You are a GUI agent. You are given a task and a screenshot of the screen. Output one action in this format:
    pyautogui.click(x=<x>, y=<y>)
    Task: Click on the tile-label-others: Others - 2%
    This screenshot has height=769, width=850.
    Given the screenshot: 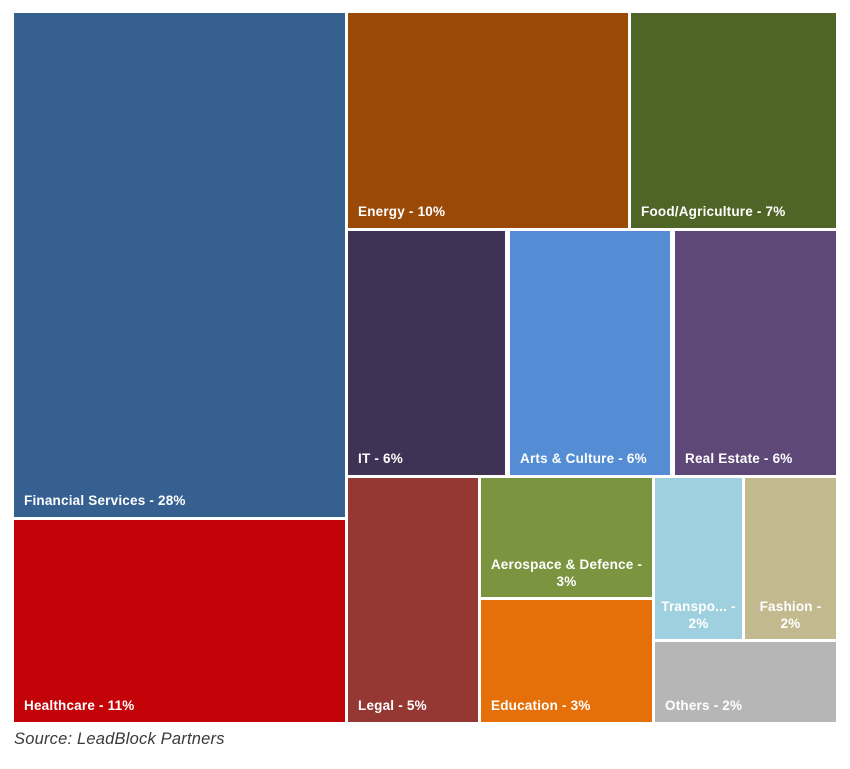 What is the action you would take?
    pyautogui.click(x=704, y=706)
    